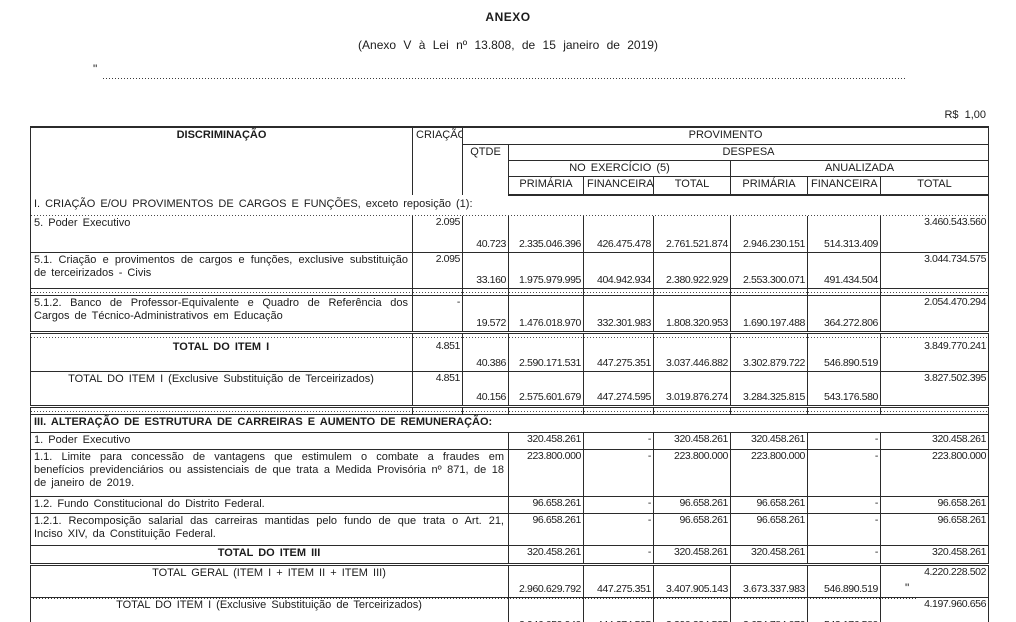 This screenshot has width=1016, height=622. I want to click on qtde-cell: 40.156, so click(485, 389).